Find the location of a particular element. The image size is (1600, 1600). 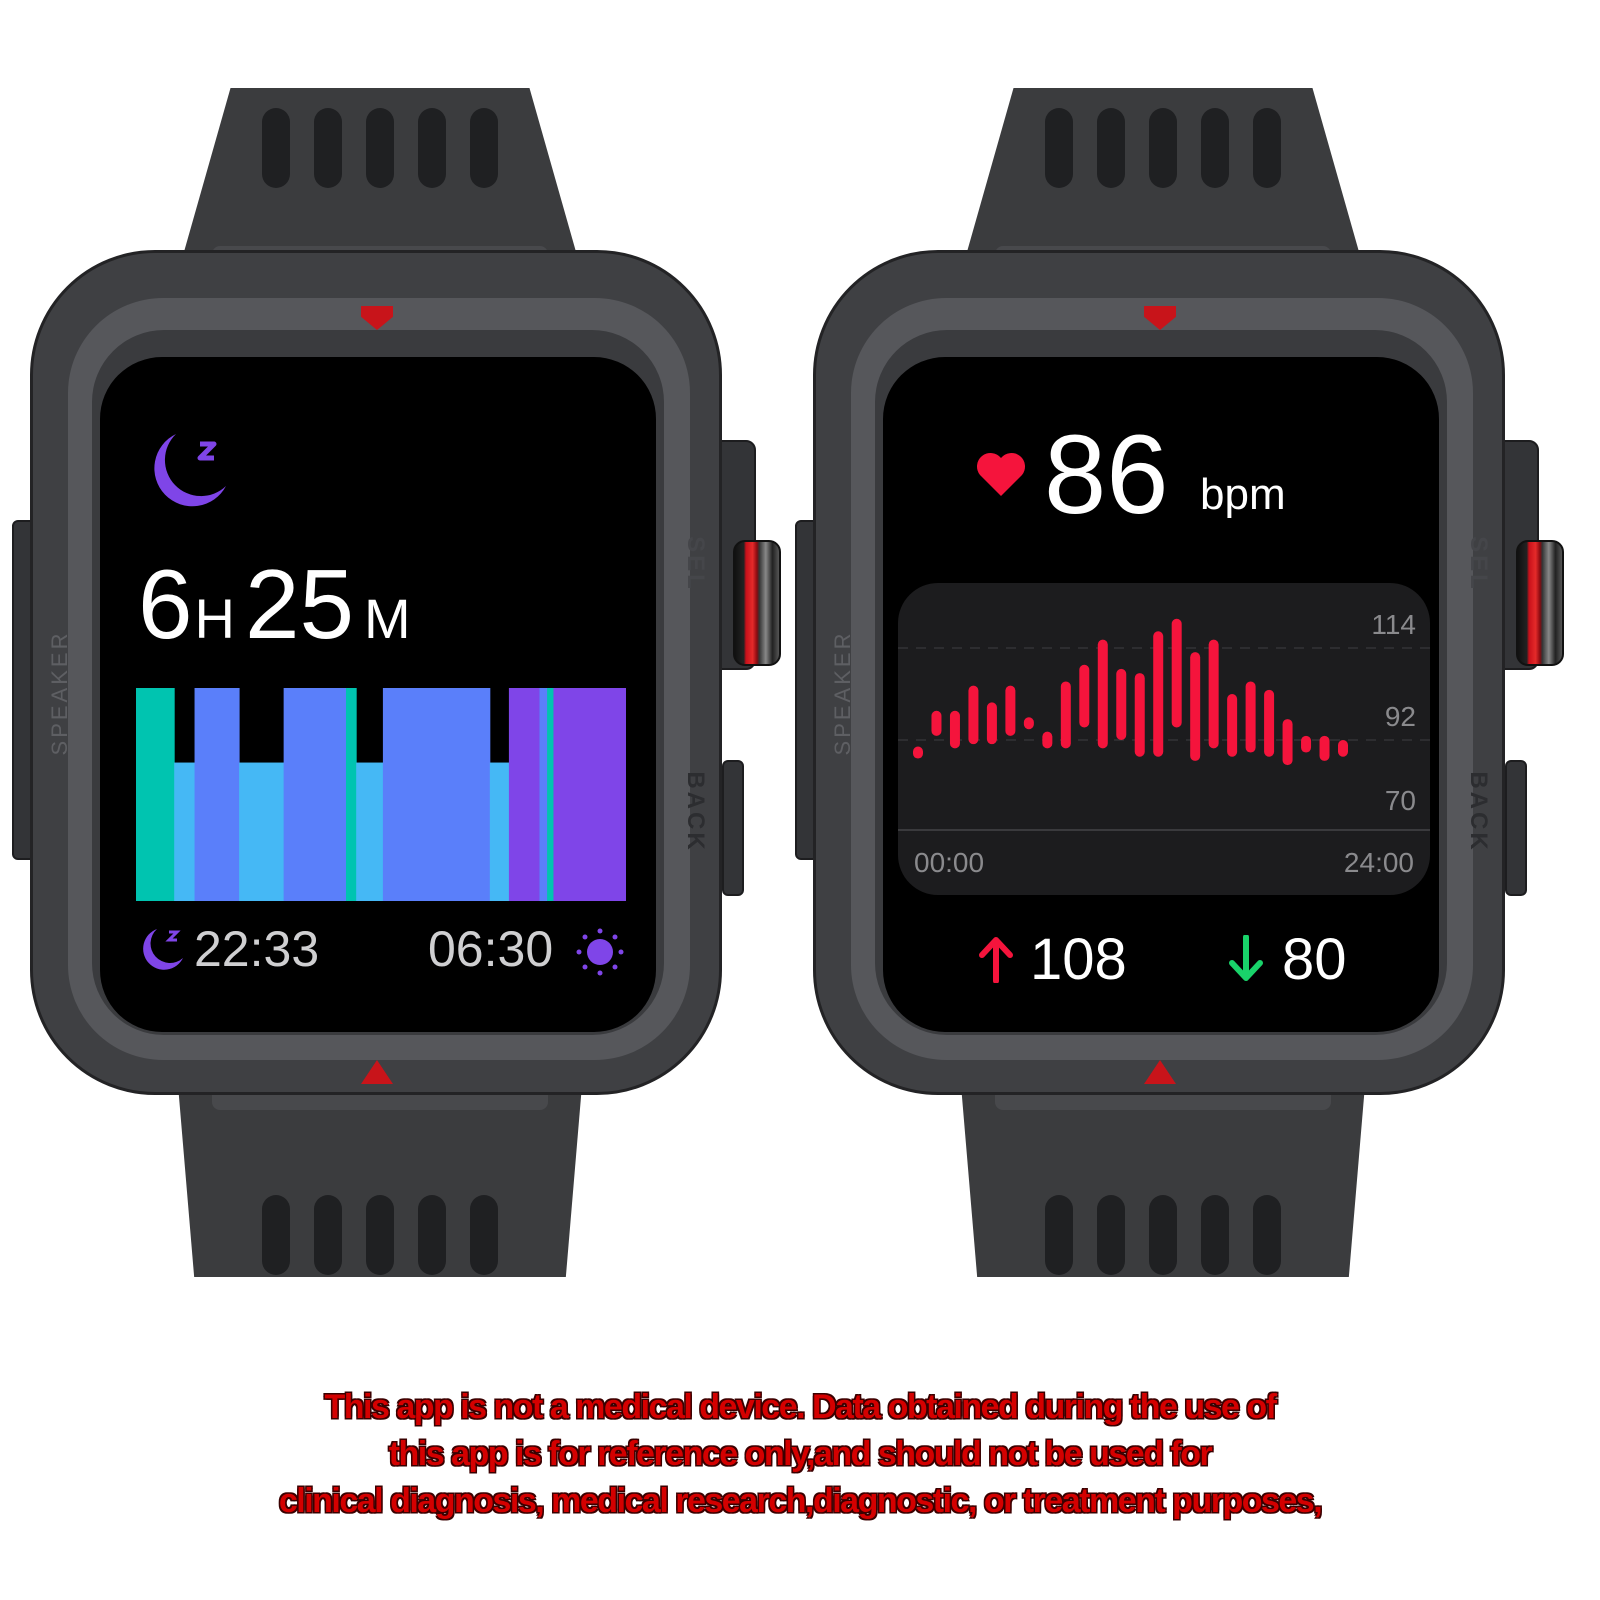

moon-zzz-icon is located at coordinates (190, 470).